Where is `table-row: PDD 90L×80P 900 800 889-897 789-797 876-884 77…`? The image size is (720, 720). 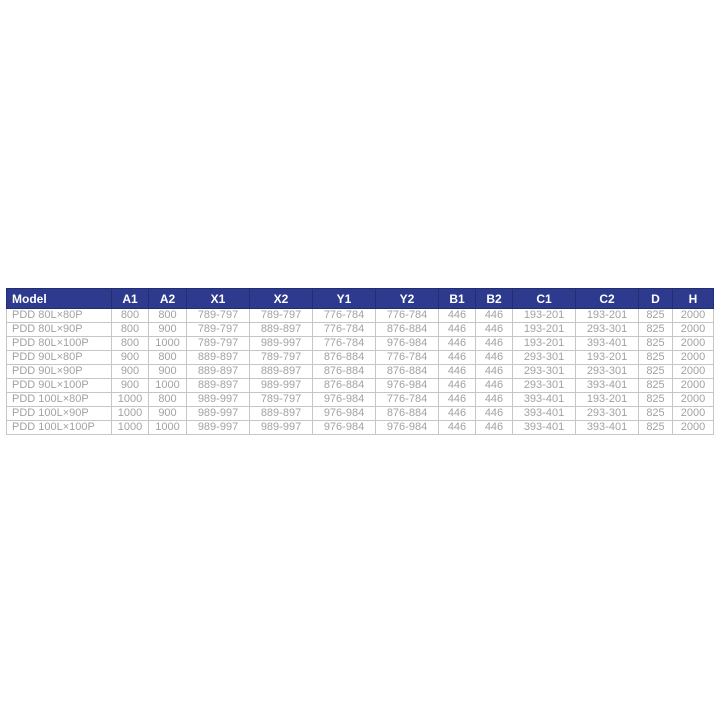 table-row: PDD 90L×80P 900 800 889-897 789-797 876-884 77… is located at coordinates (360, 357).